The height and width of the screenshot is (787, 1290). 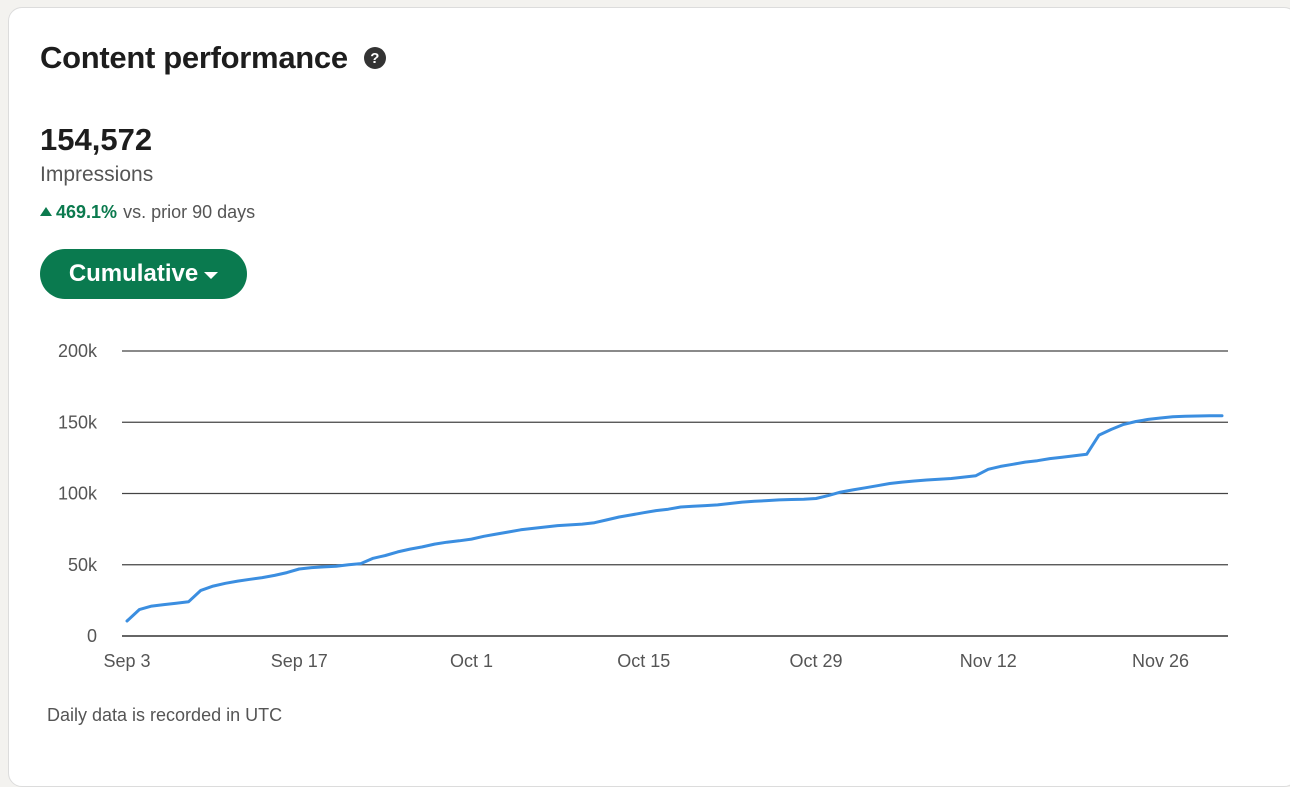 I want to click on x-tick-label: Sep 3, so click(x=126, y=661).